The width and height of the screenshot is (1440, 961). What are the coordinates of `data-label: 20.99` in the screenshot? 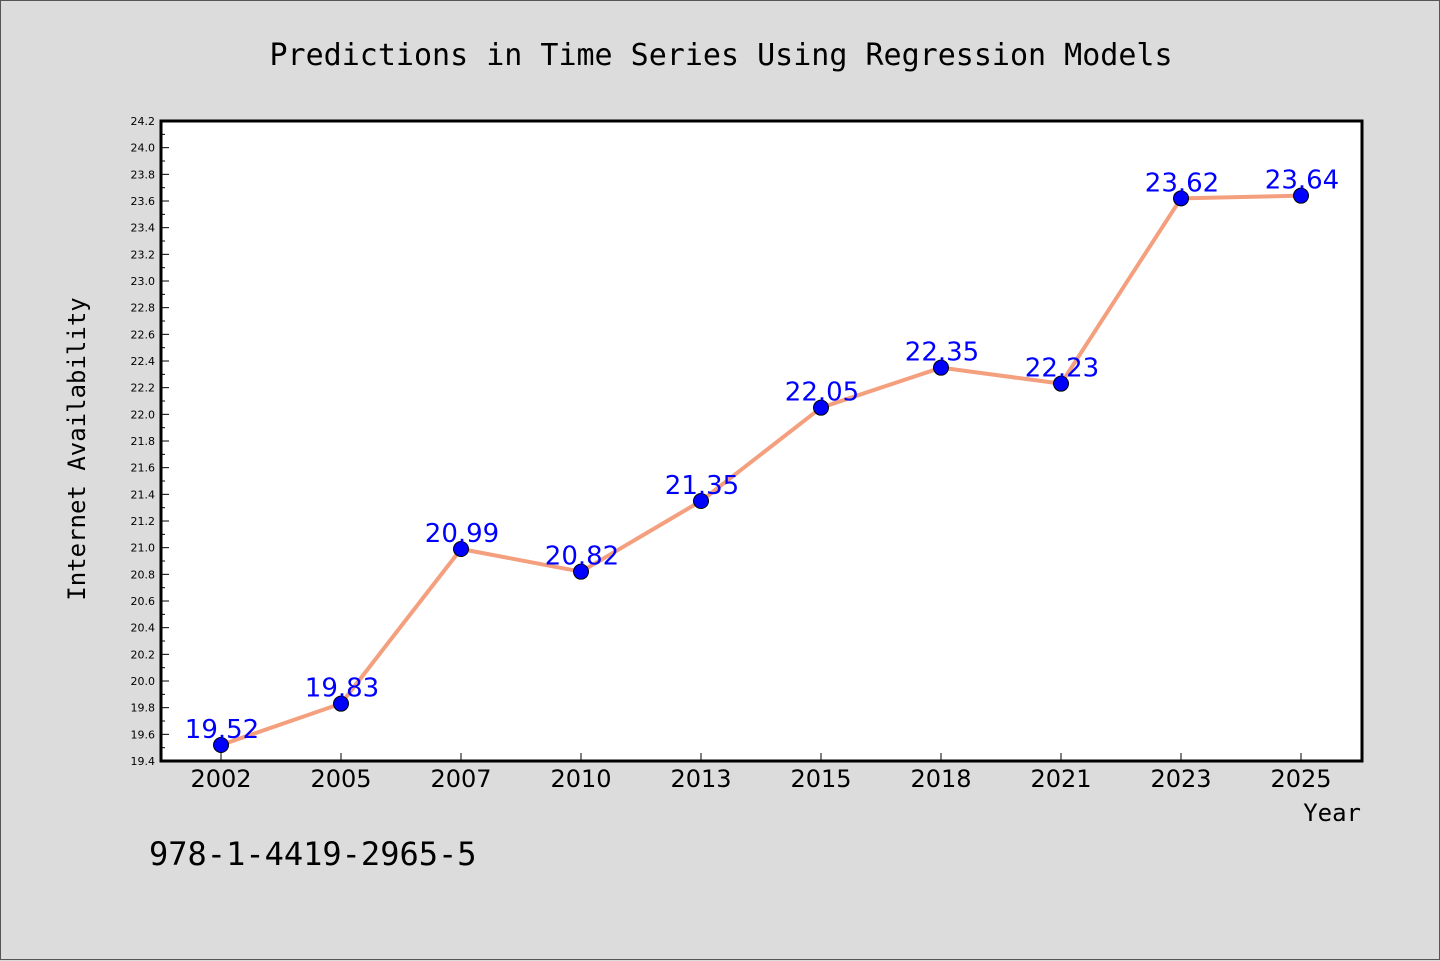 It's located at (462, 534).